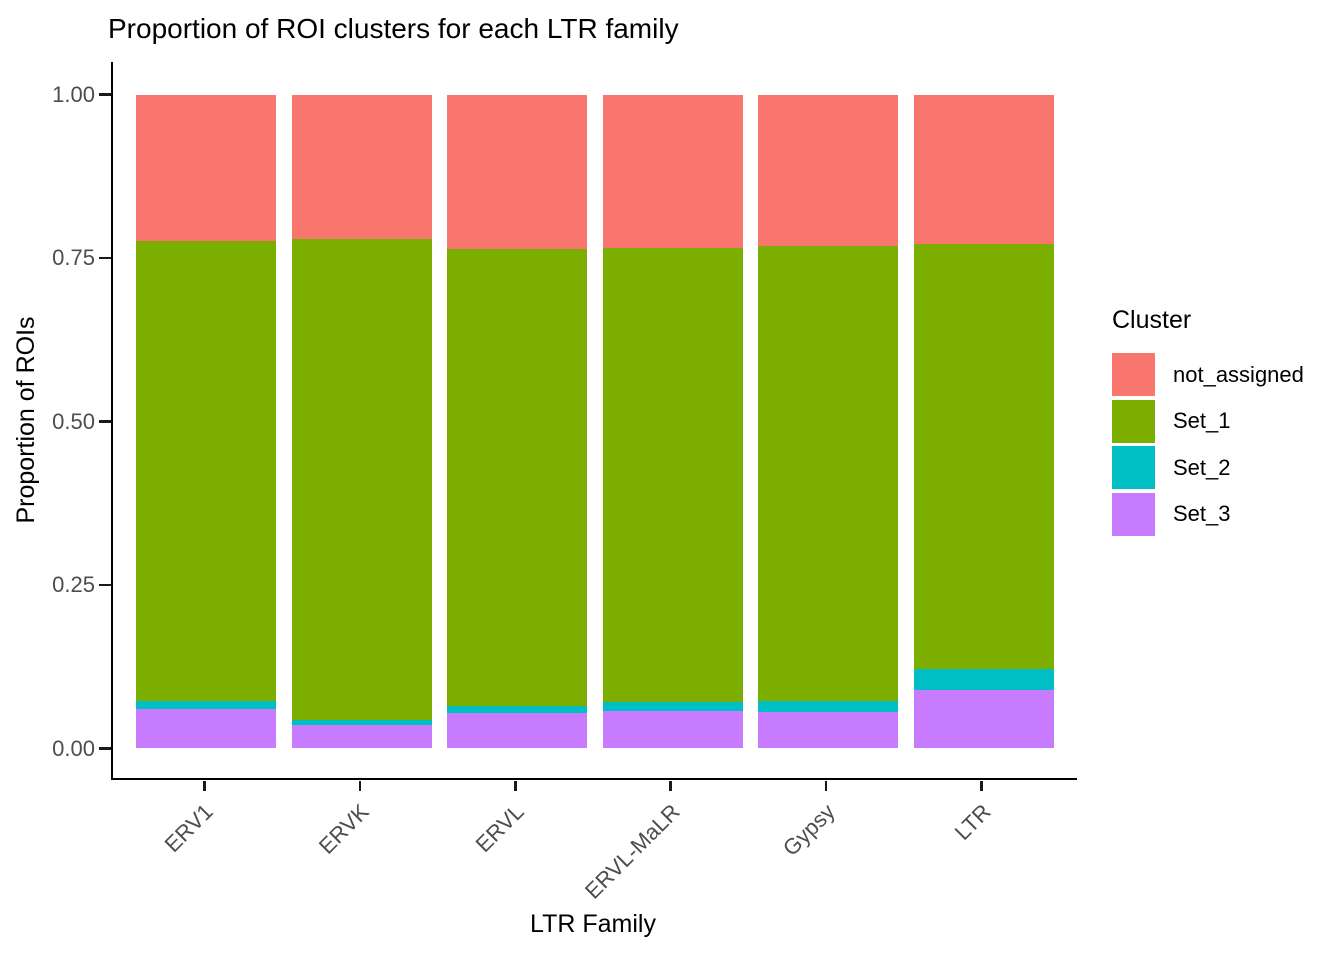  What do you see at coordinates (670, 786) in the screenshot?
I see `x-tick-mark-ERVL-MaLR` at bounding box center [670, 786].